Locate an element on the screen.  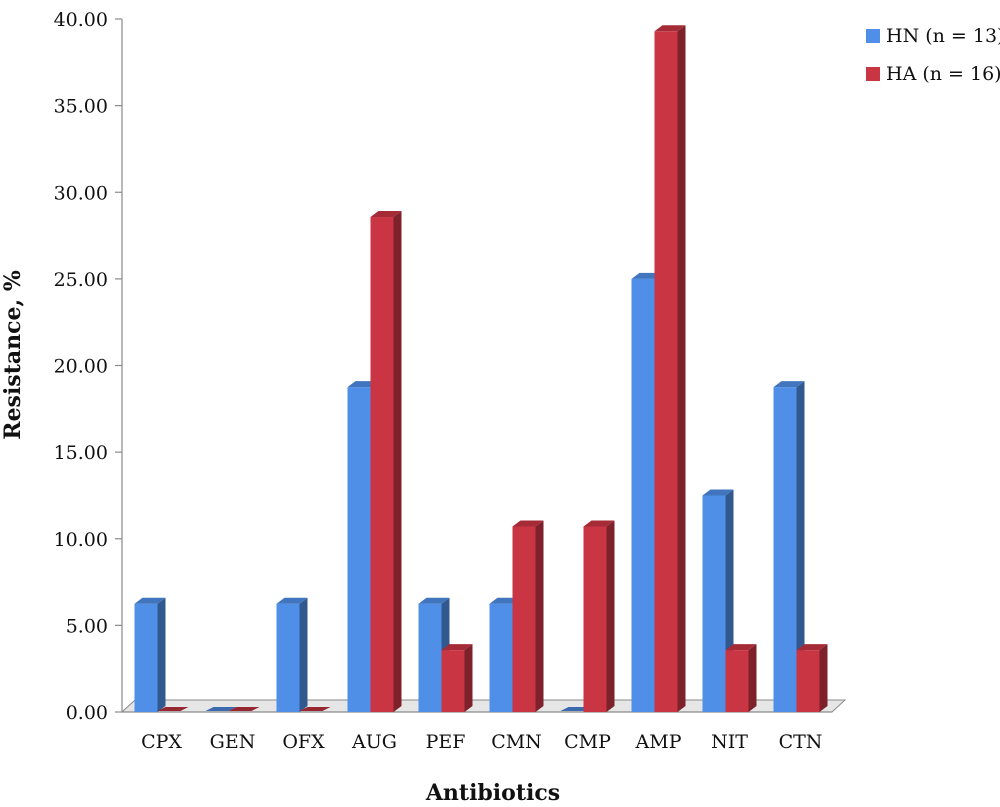
x-tick-label: OFX is located at coordinates (303, 742).